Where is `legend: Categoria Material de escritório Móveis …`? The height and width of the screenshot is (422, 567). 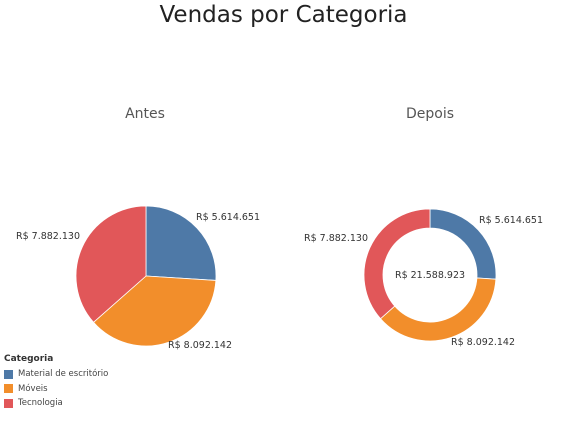
legend: Categoria Material de escritório Móveis … is located at coordinates (56, 382).